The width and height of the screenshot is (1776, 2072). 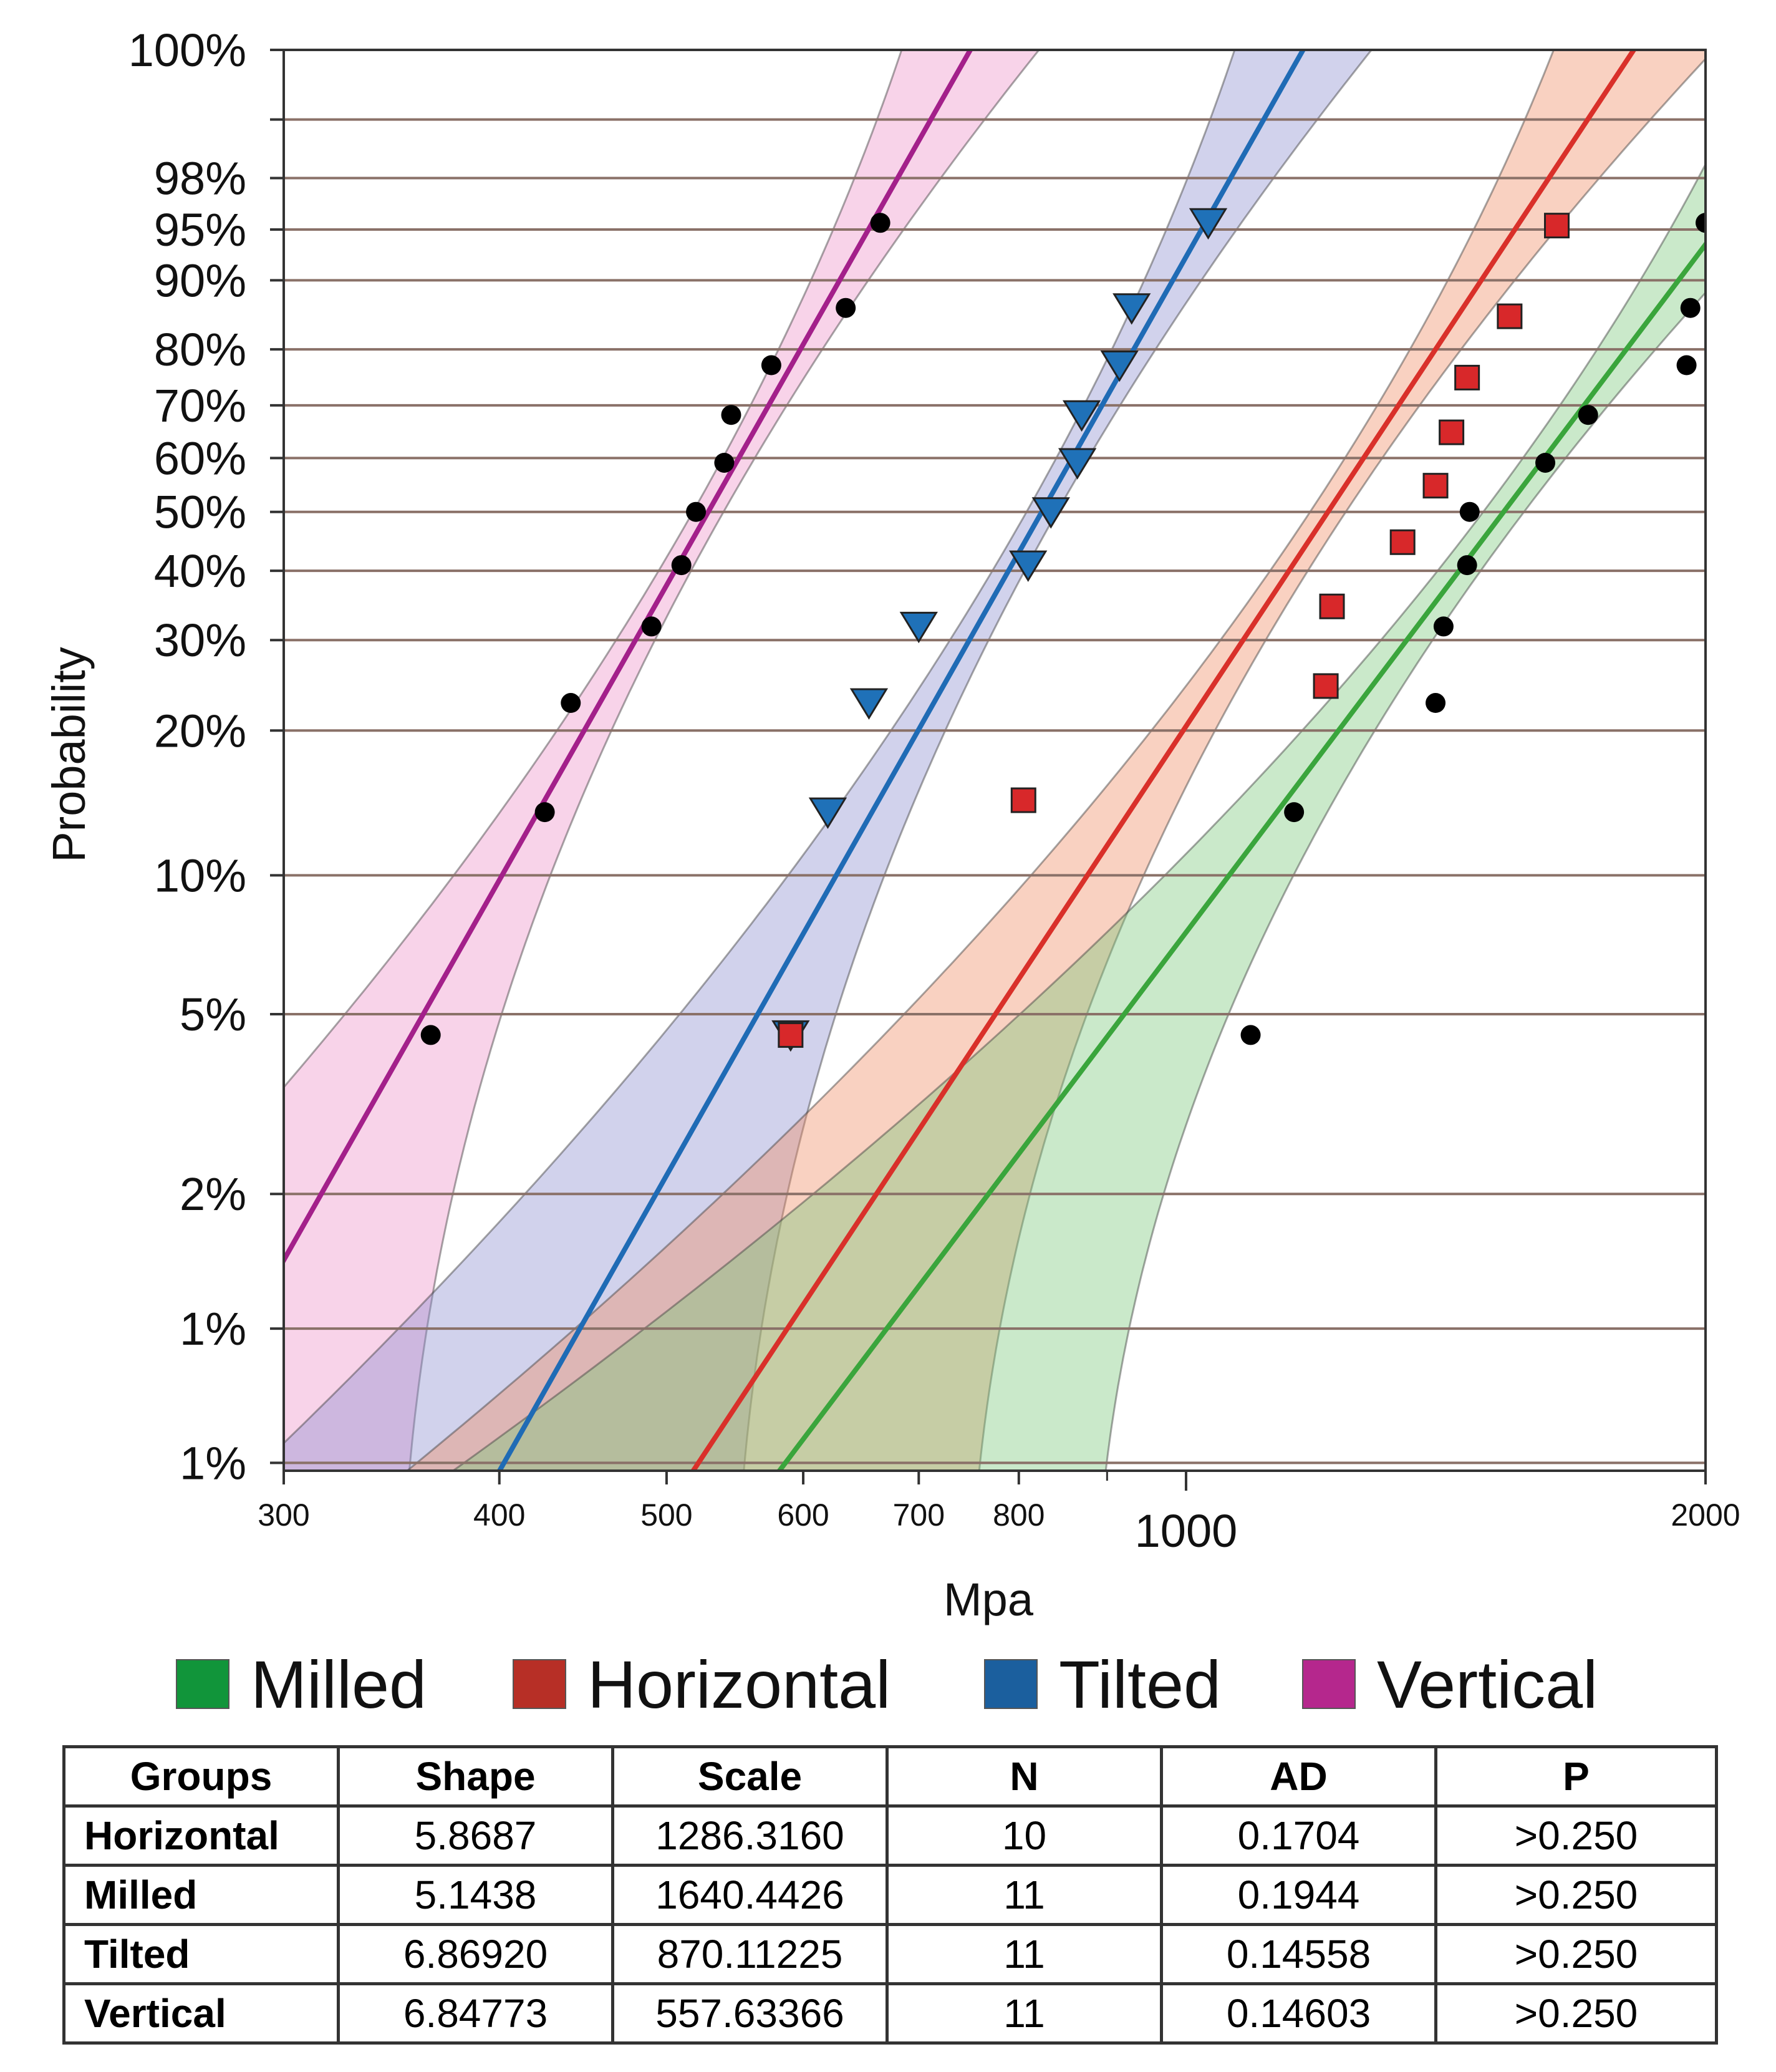 I want to click on table-cell: Vertical, so click(x=201, y=2013).